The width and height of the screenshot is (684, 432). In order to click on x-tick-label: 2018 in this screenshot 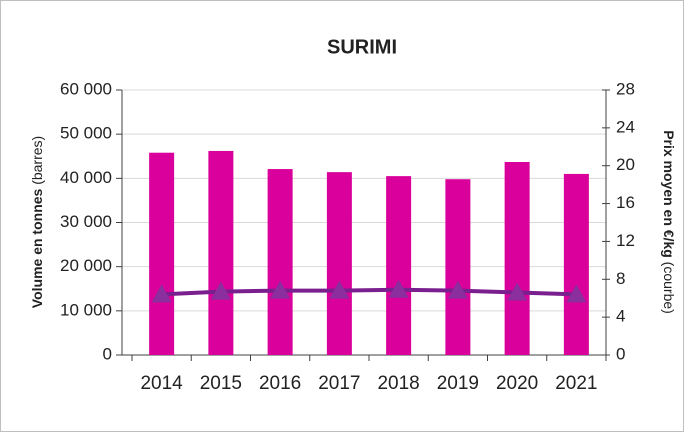, I will do `click(398, 383)`.